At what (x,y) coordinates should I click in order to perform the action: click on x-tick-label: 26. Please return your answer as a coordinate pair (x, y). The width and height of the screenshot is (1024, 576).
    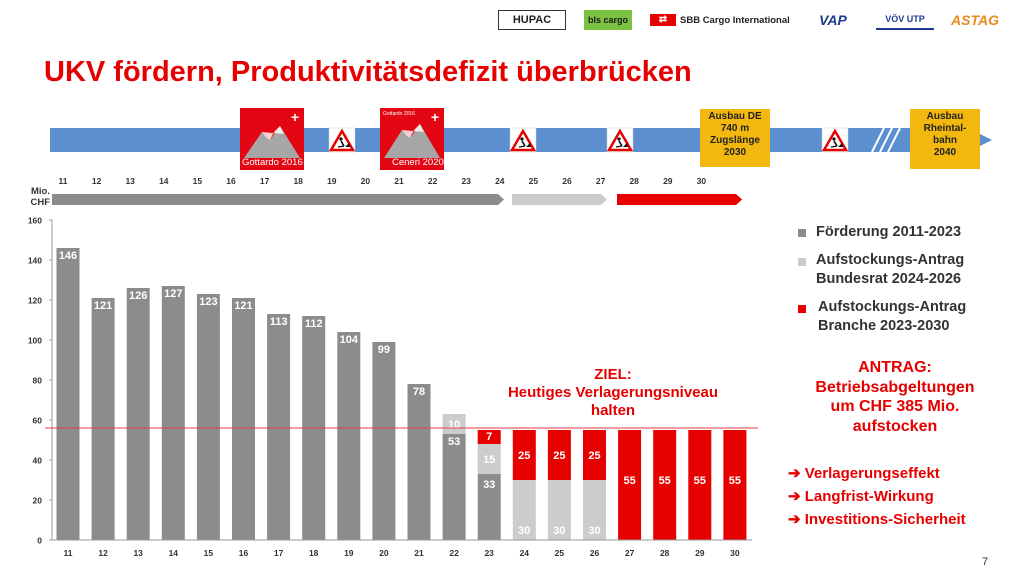
    Looking at the image, I should click on (595, 553).